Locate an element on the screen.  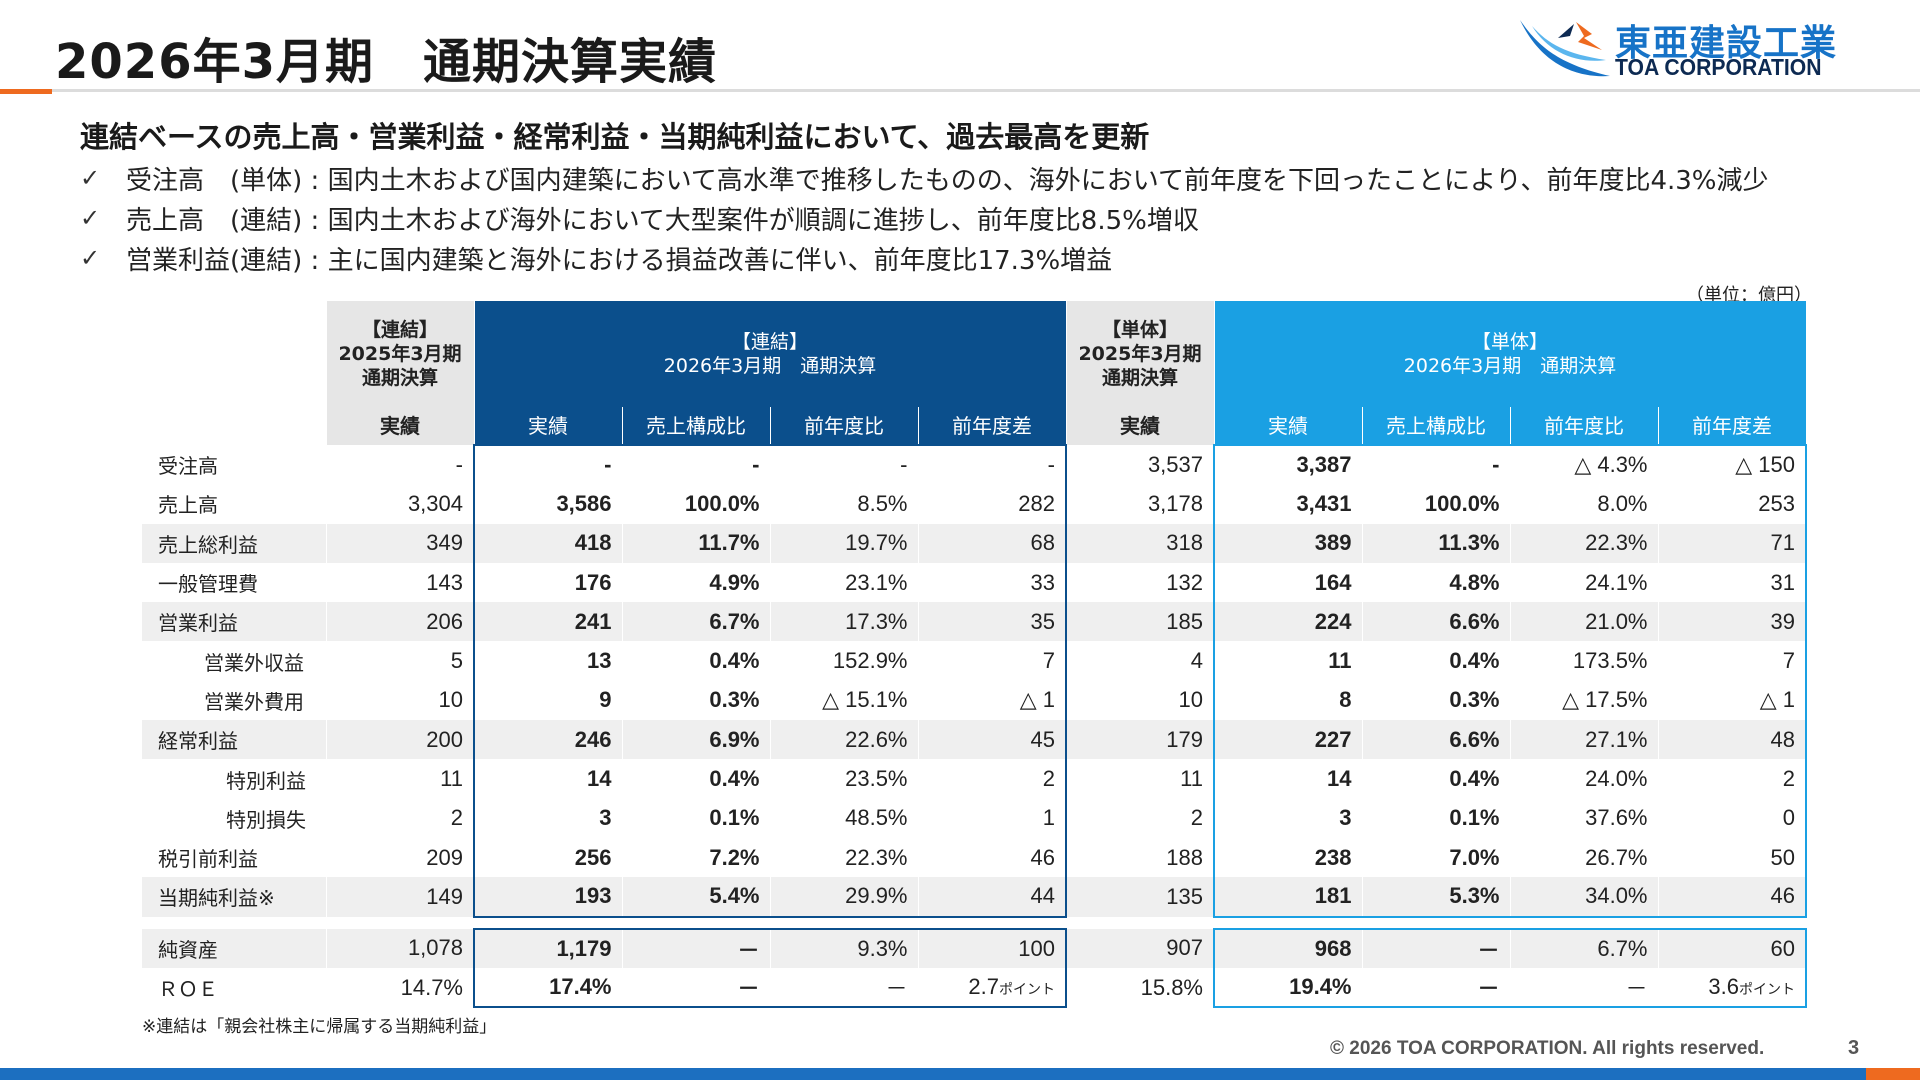
cell-value: 23.1% is located at coordinates (876, 582).